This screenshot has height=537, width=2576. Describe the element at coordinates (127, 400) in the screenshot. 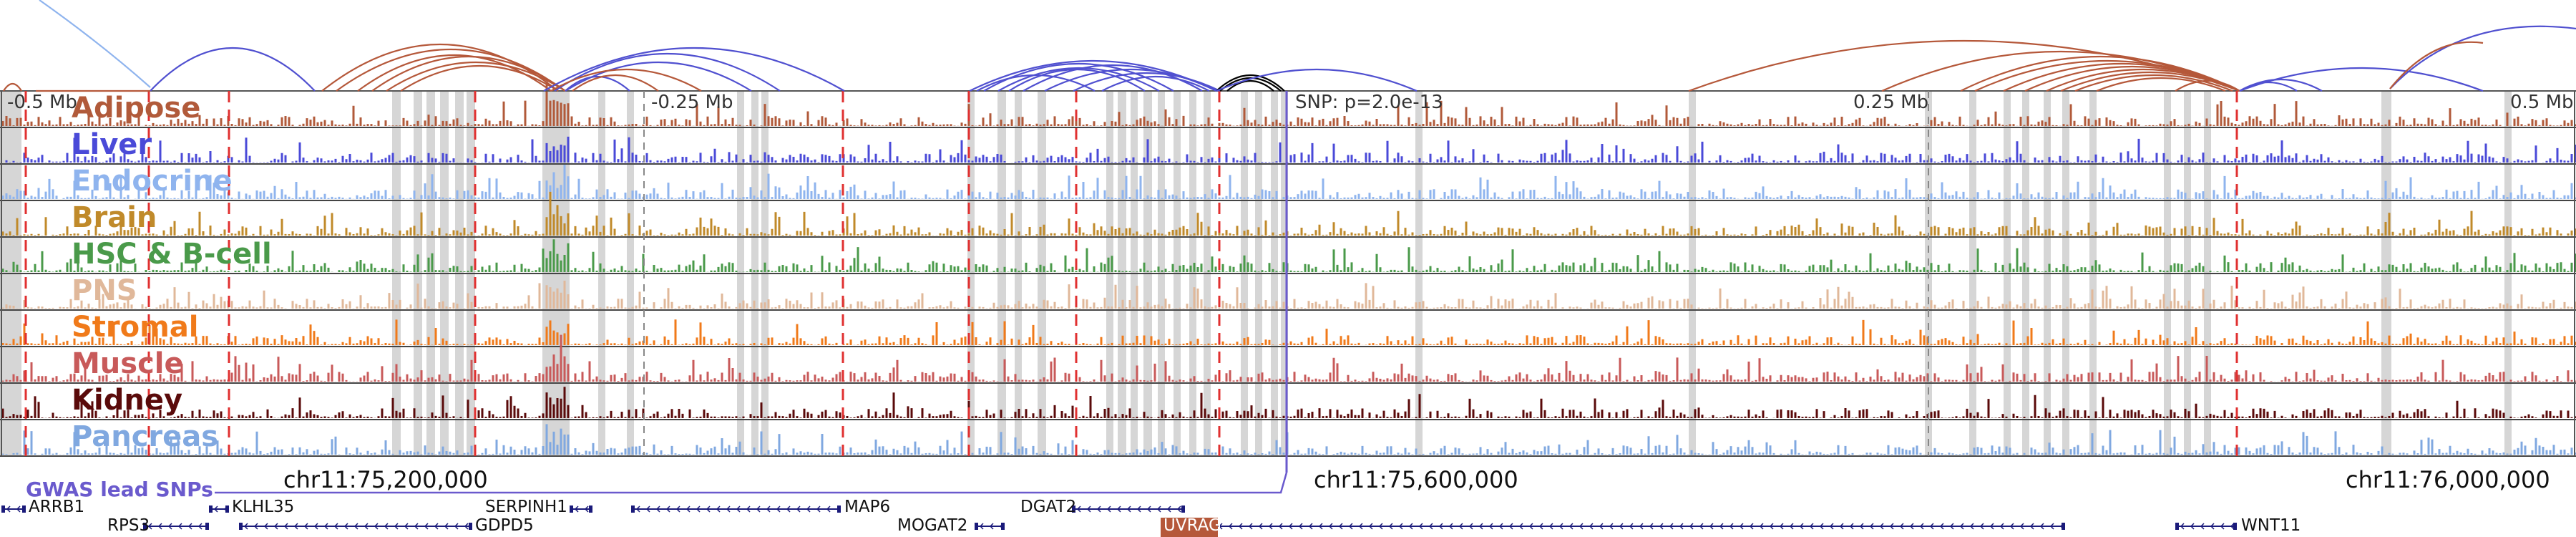

I see `track-label-kidney: Kidney` at that location.